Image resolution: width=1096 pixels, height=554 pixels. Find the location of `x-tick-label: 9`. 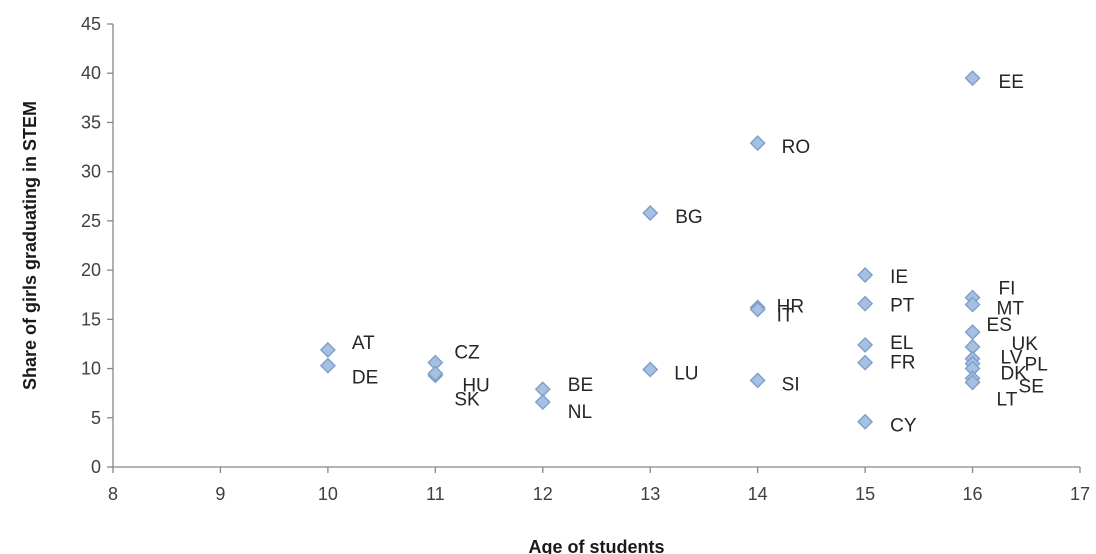

x-tick-label: 9 is located at coordinates (220, 494).